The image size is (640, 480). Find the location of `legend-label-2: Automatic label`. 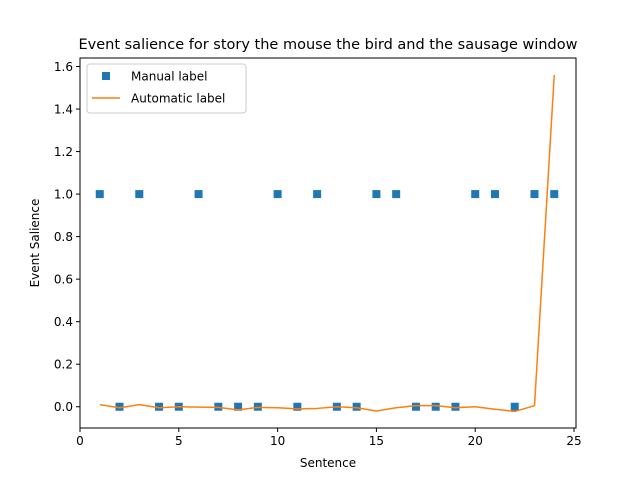

legend-label-2: Automatic label is located at coordinates (178, 99).